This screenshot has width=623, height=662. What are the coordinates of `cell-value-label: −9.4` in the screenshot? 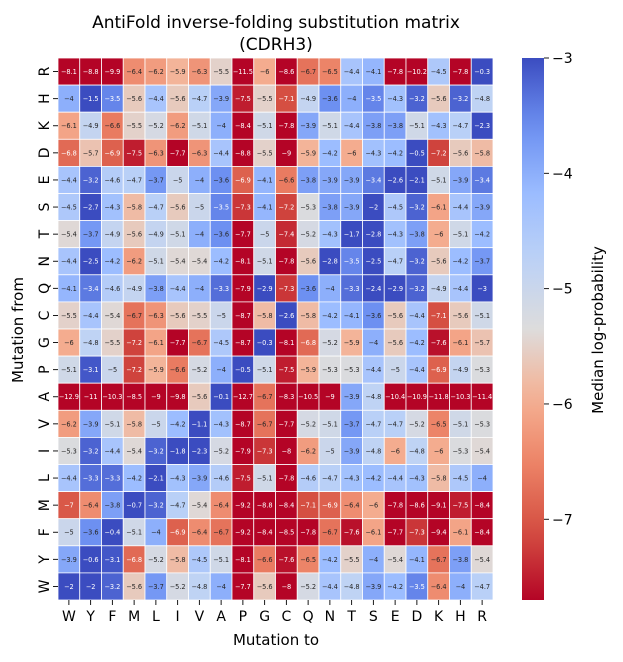 It's located at (439, 533).